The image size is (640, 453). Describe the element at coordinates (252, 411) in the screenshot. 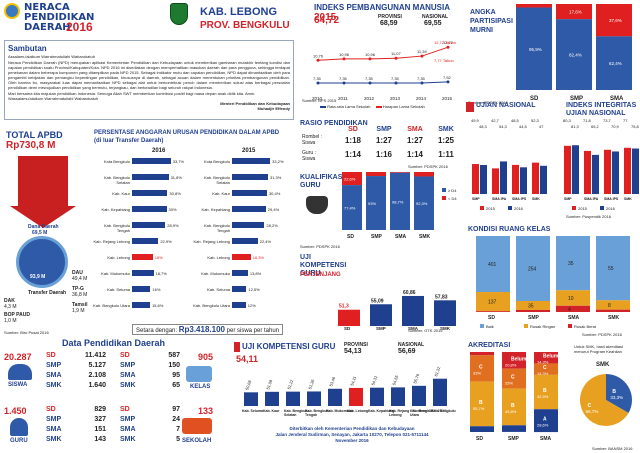

I see `ukg-bottom-x-tick: Kab. Seluma` at that location.